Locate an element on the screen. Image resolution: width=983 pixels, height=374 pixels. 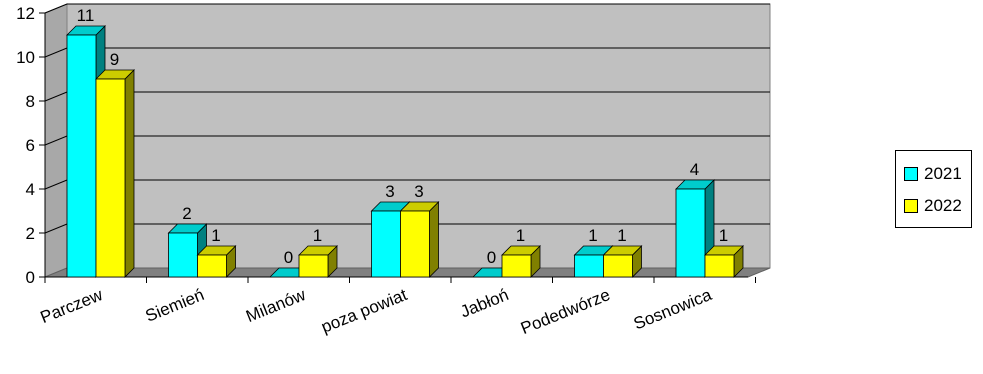
x-category-label: Sosnowica is located at coordinates (673, 309).